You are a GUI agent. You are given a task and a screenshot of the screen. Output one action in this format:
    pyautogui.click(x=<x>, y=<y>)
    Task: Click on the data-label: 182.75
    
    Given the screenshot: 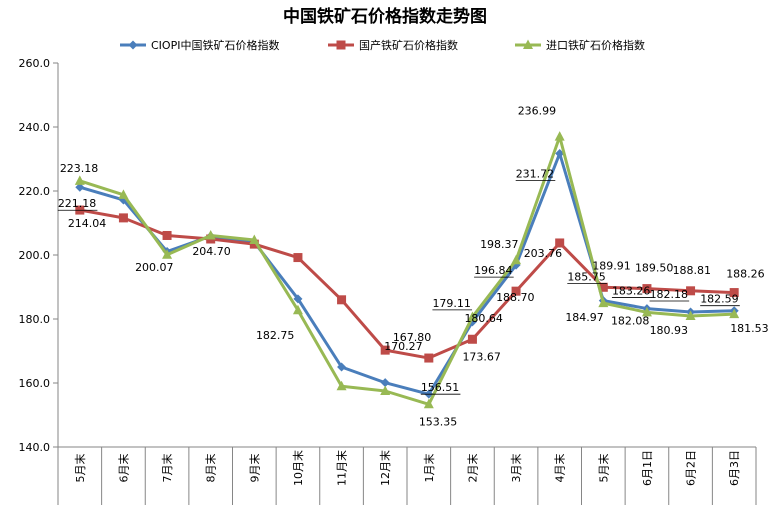 What is the action you would take?
    pyautogui.click(x=275, y=335)
    